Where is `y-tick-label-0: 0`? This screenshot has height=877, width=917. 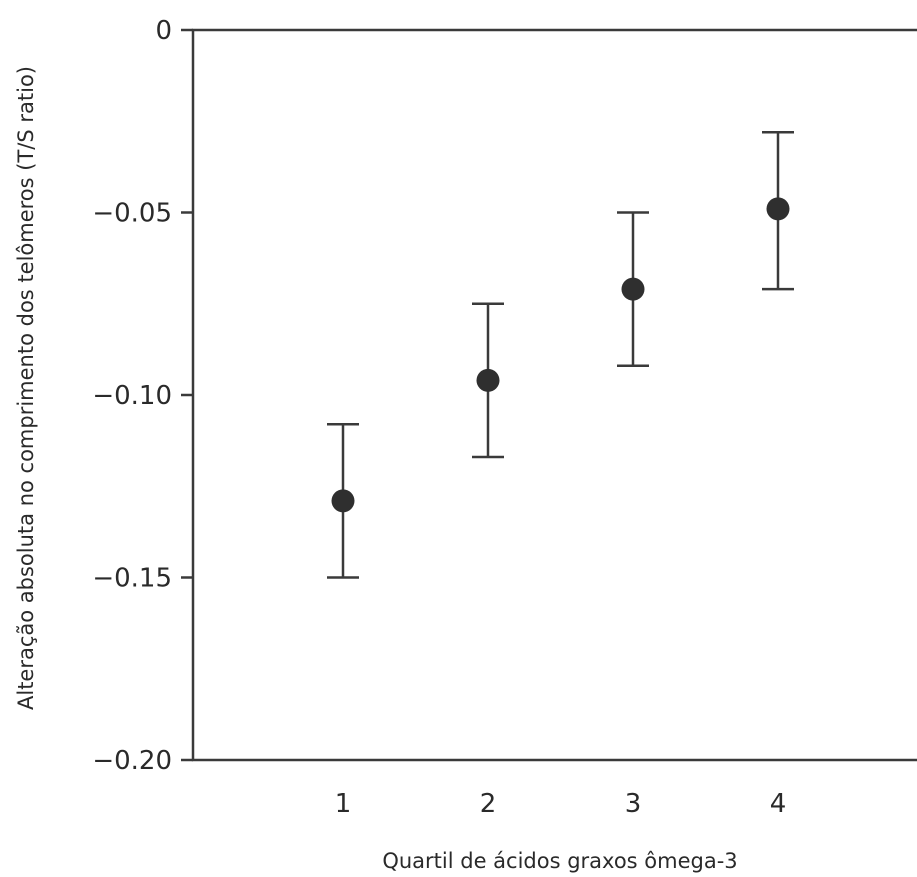
y-tick-label-0: 0 is located at coordinates (163, 31).